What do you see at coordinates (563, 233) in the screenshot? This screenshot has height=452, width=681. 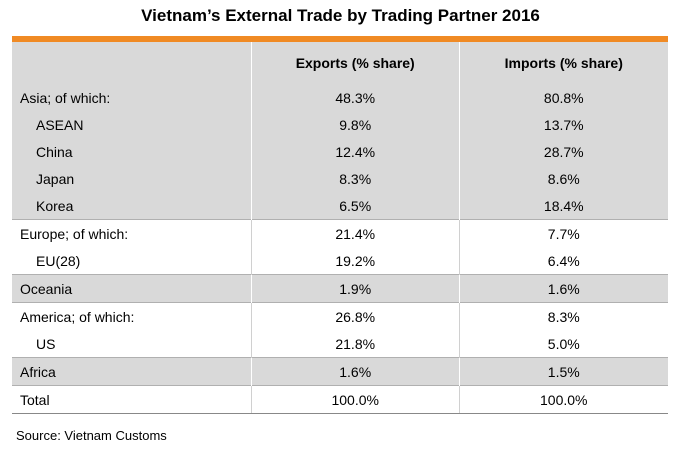 I see `row-imports: 7.7%` at bounding box center [563, 233].